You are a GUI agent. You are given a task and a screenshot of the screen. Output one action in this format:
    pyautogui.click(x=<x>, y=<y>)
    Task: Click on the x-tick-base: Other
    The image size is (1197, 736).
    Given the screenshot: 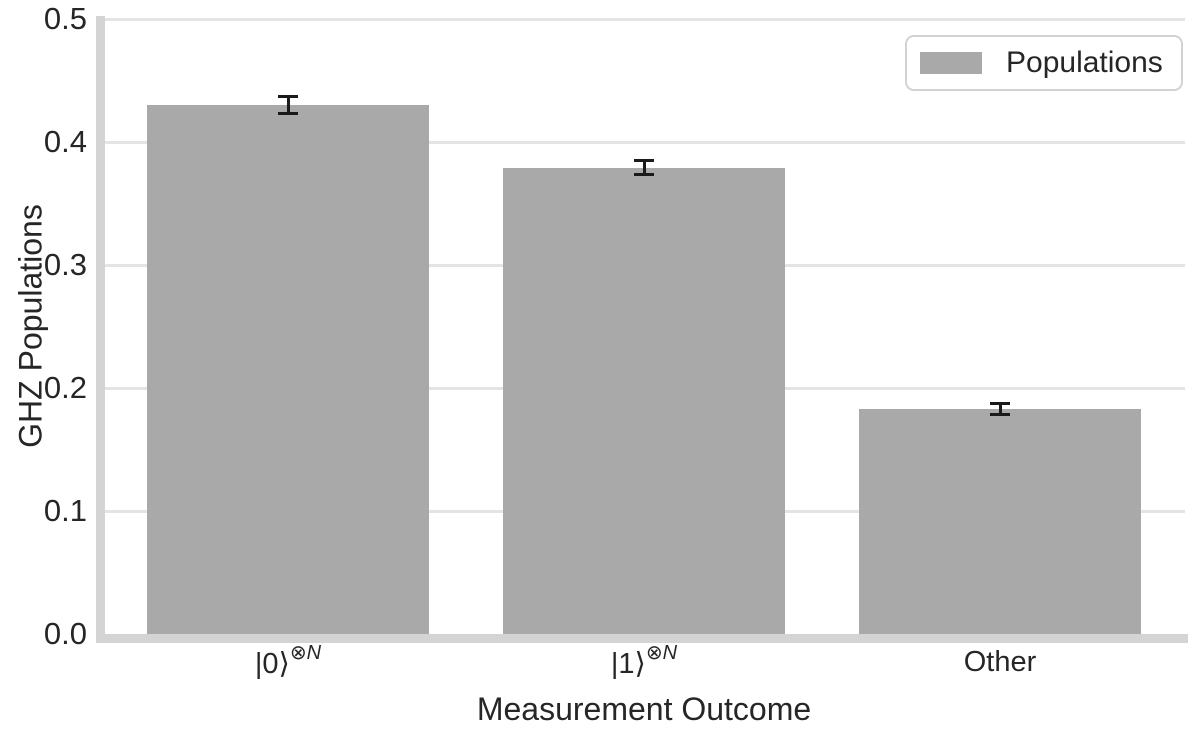 What is the action you would take?
    pyautogui.click(x=1000, y=662)
    